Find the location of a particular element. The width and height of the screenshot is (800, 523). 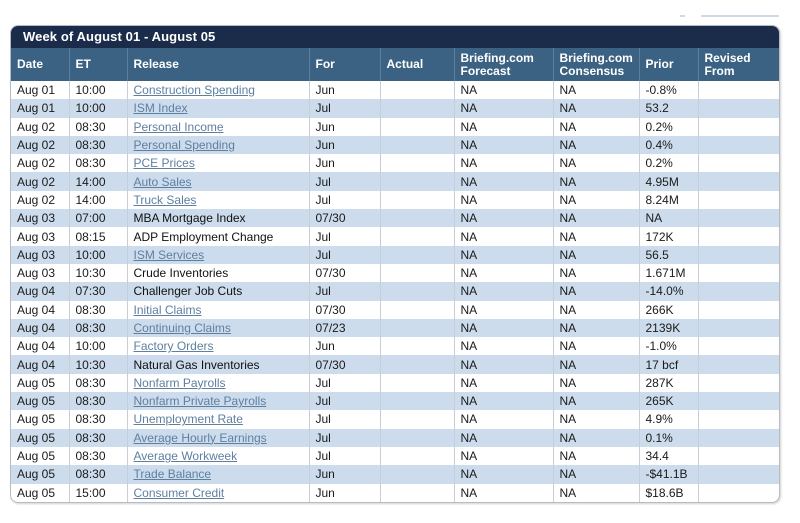

release-link: PCE Prices is located at coordinates (164, 163).